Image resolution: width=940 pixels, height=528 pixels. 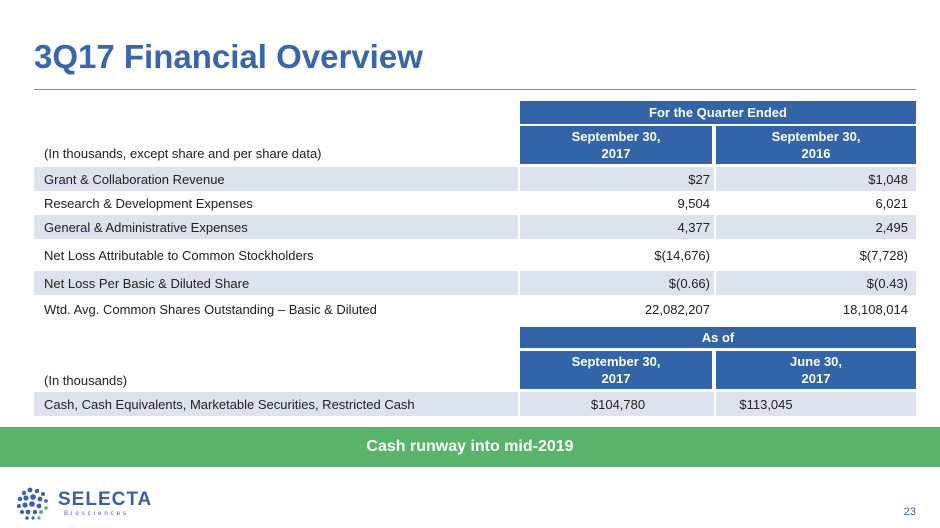 What do you see at coordinates (616, 361) in the screenshot?
I see `cash-col1-header-line1: September 30,` at bounding box center [616, 361].